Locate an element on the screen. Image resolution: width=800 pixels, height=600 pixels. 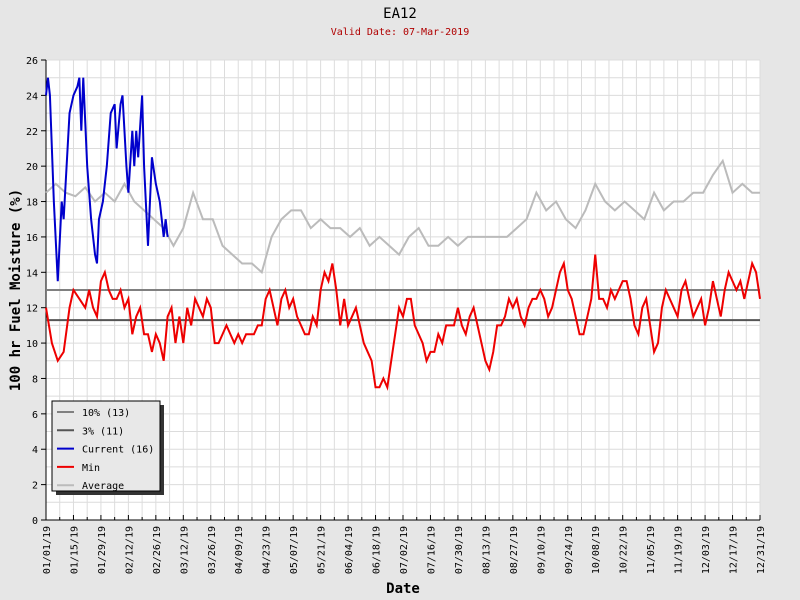
x-tick-label: 06/18/19 is located at coordinates (377, 550).